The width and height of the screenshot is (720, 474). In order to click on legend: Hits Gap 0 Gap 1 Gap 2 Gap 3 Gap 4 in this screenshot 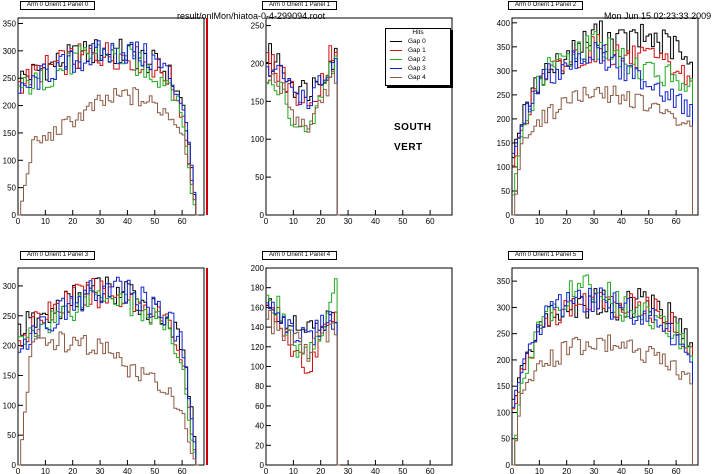, I will do `click(418, 57)`.